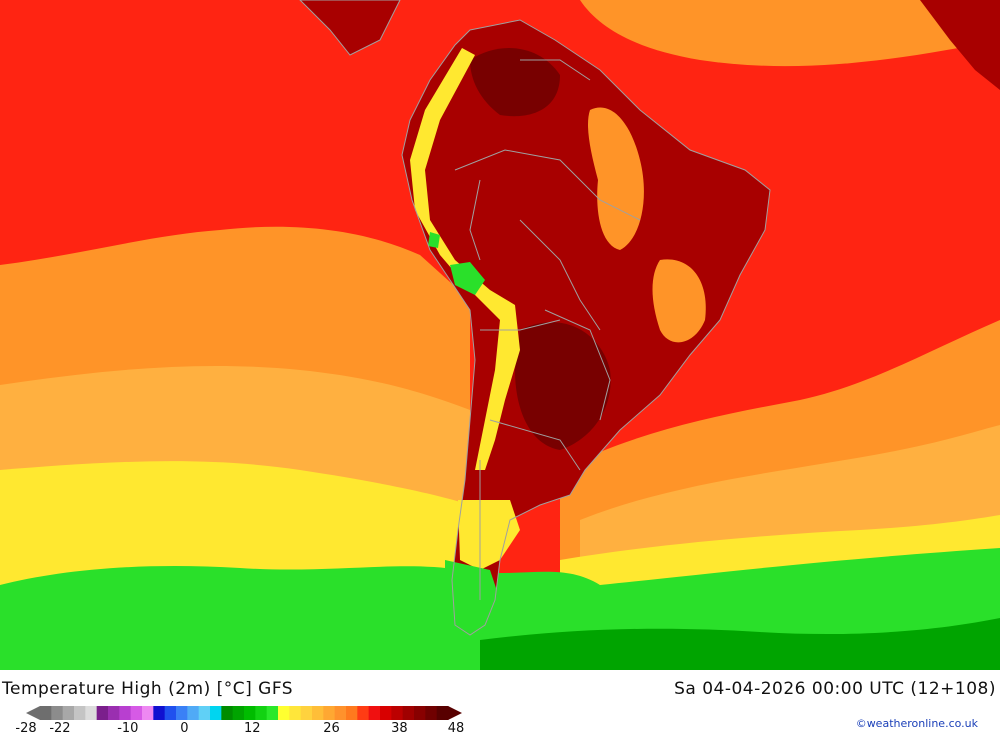  Describe the element at coordinates (563, 386) in the screenshot. I see `very-hot-core` at that location.